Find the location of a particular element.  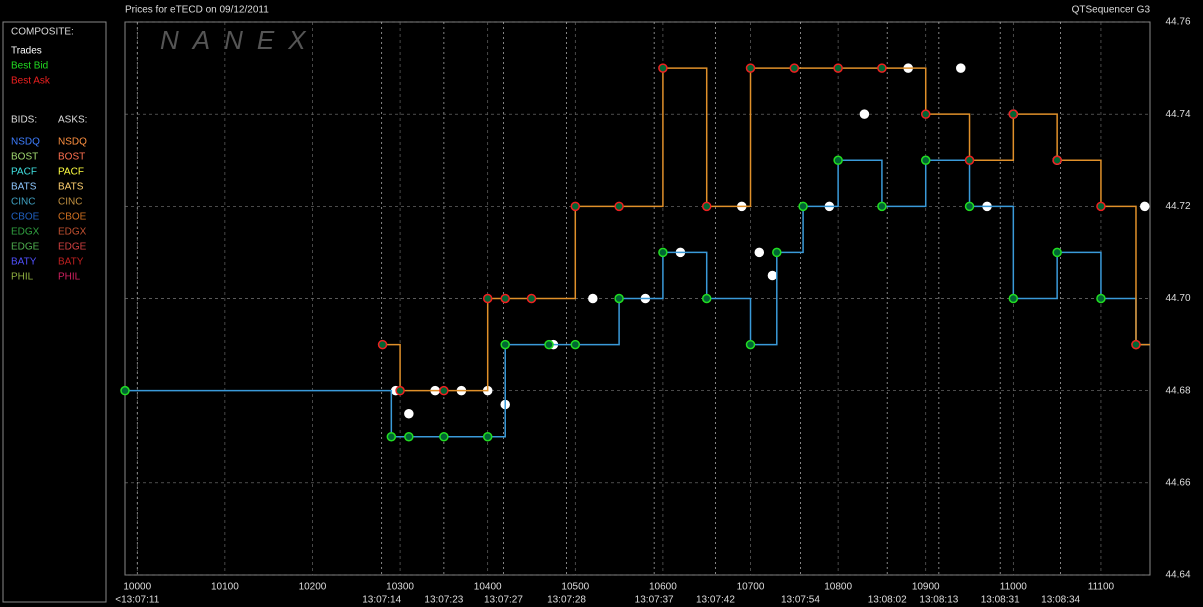

x-tick-label: 10200 is located at coordinates (313, 587).